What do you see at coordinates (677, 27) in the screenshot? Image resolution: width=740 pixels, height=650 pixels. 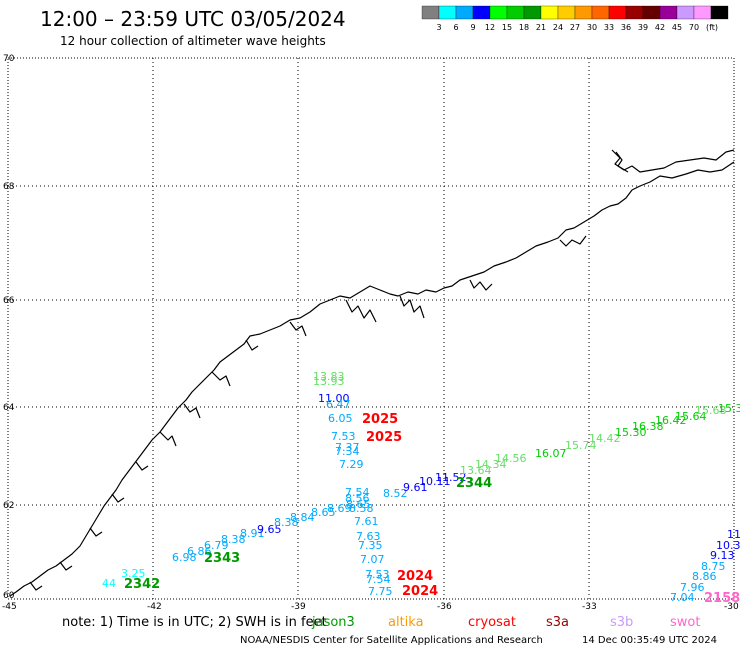 I see `legend-label: 45` at bounding box center [677, 27].